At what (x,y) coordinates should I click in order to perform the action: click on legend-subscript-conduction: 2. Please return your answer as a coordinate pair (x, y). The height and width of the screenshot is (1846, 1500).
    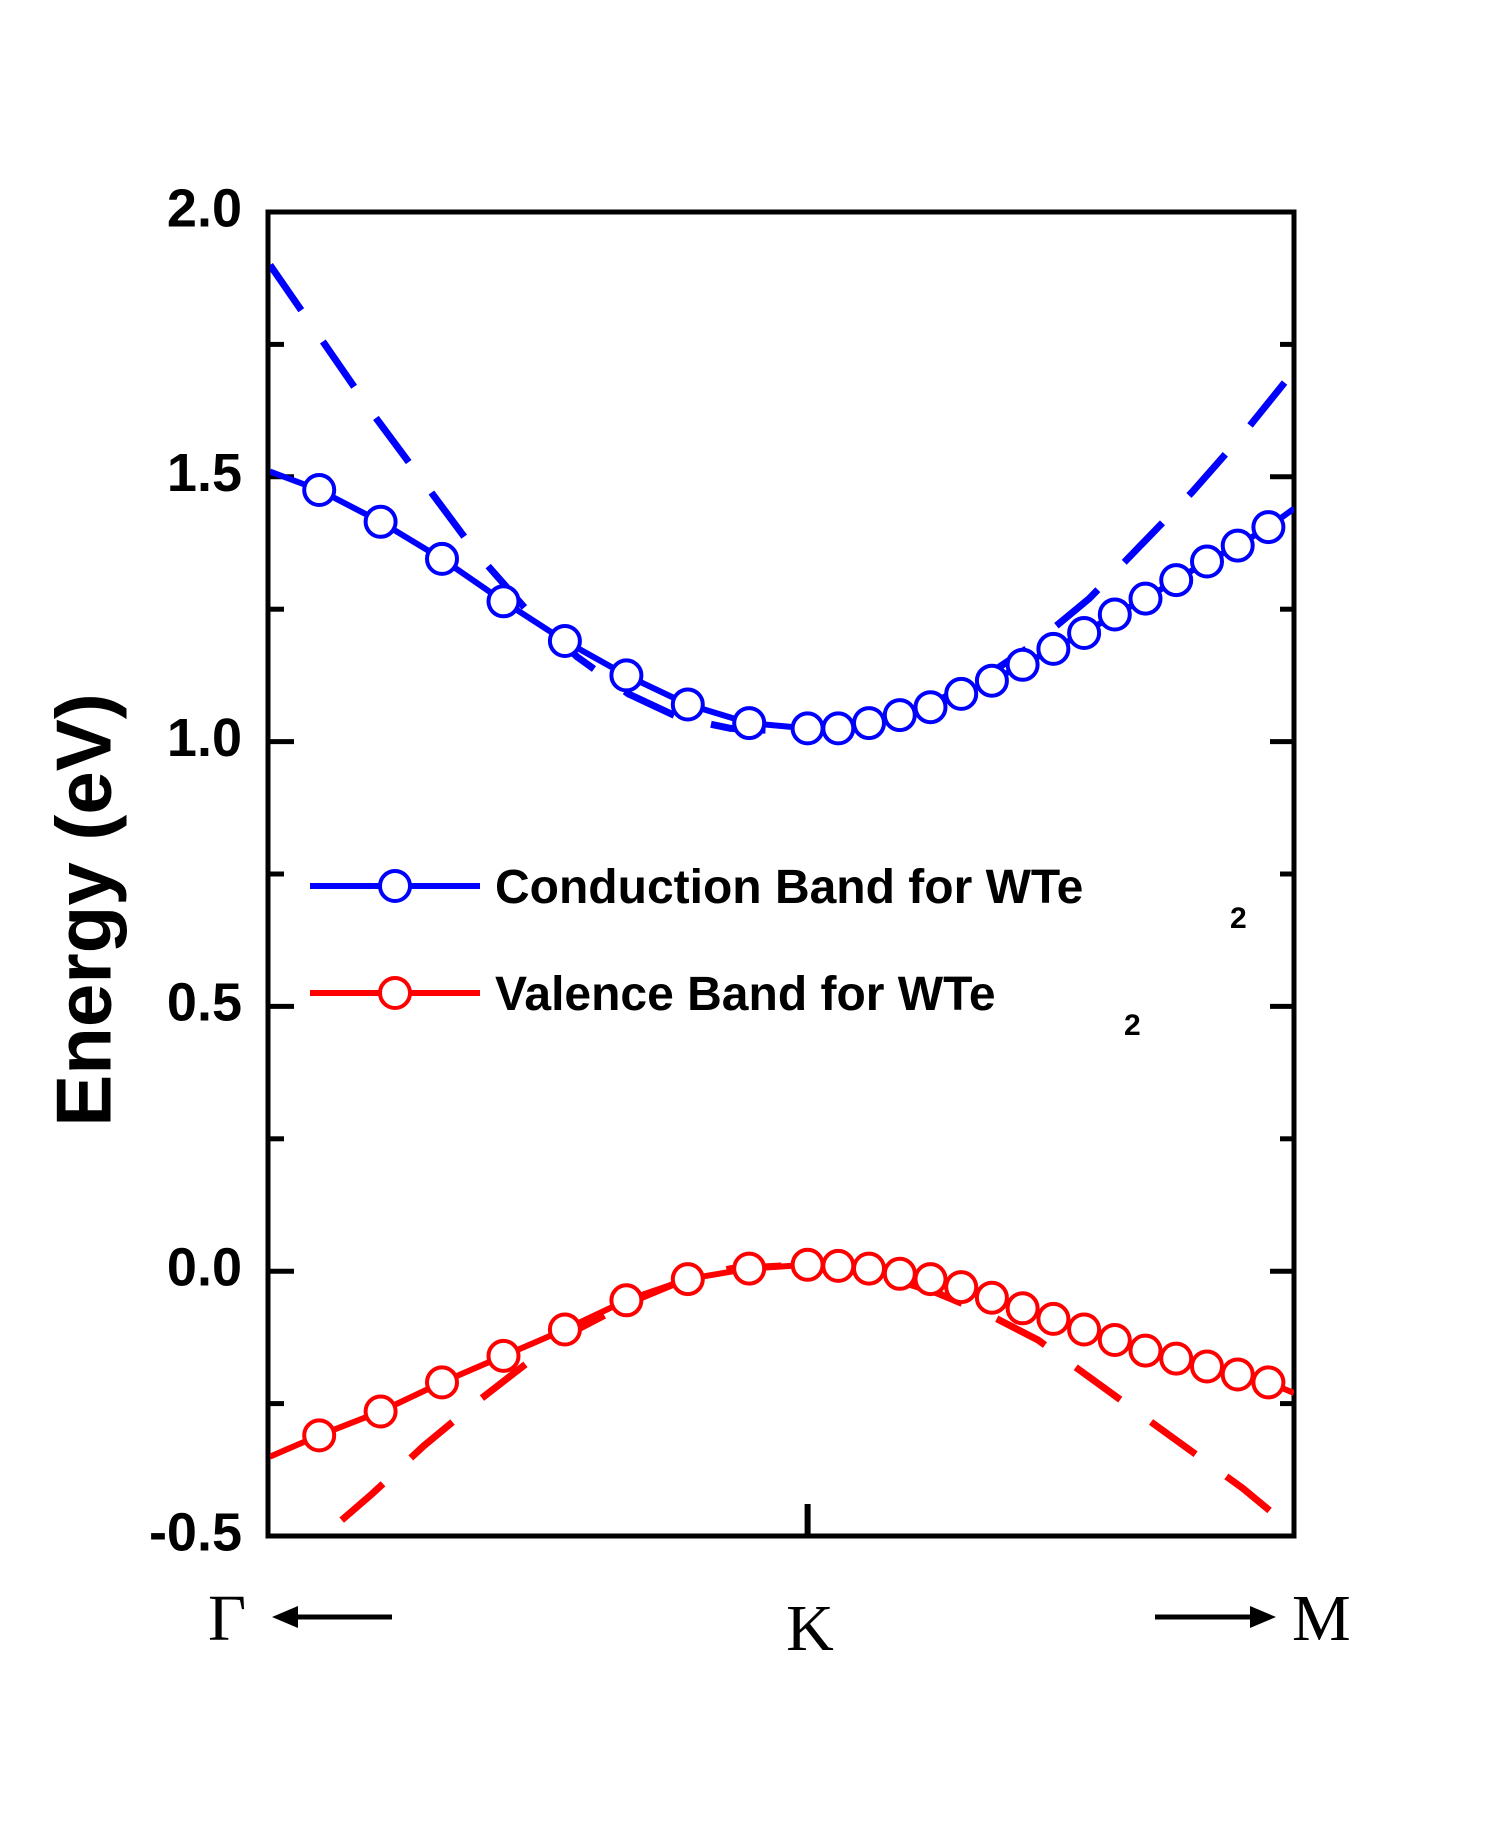
    Looking at the image, I should click on (1238, 918).